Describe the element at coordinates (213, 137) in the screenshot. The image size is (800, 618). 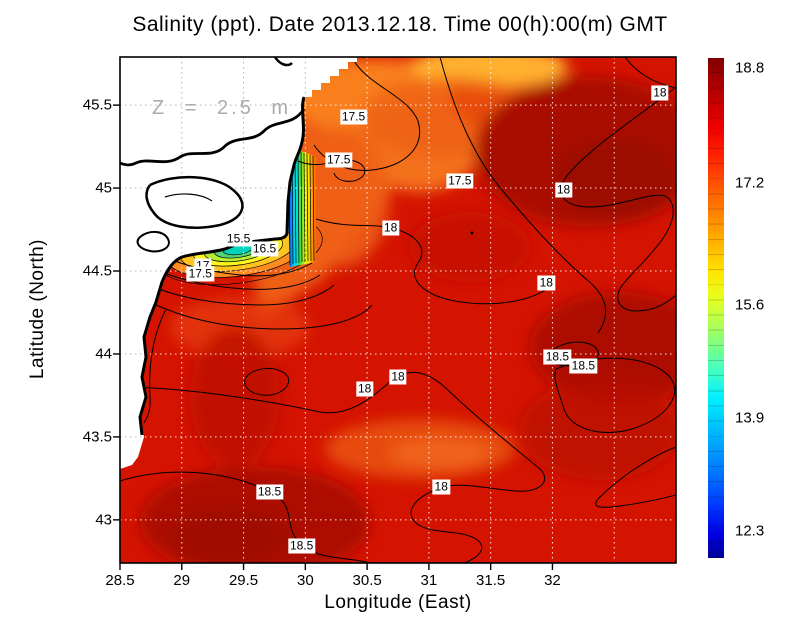
I see `inland-river-line` at that location.